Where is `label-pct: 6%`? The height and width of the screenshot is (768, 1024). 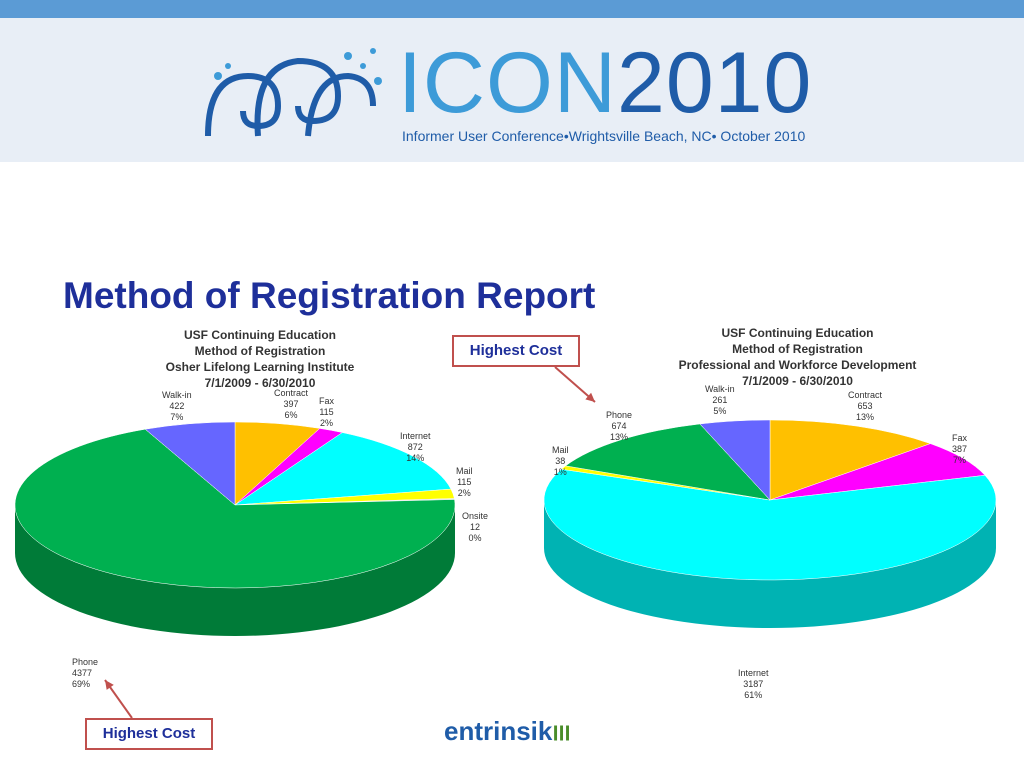 label-pct: 6% is located at coordinates (291, 415).